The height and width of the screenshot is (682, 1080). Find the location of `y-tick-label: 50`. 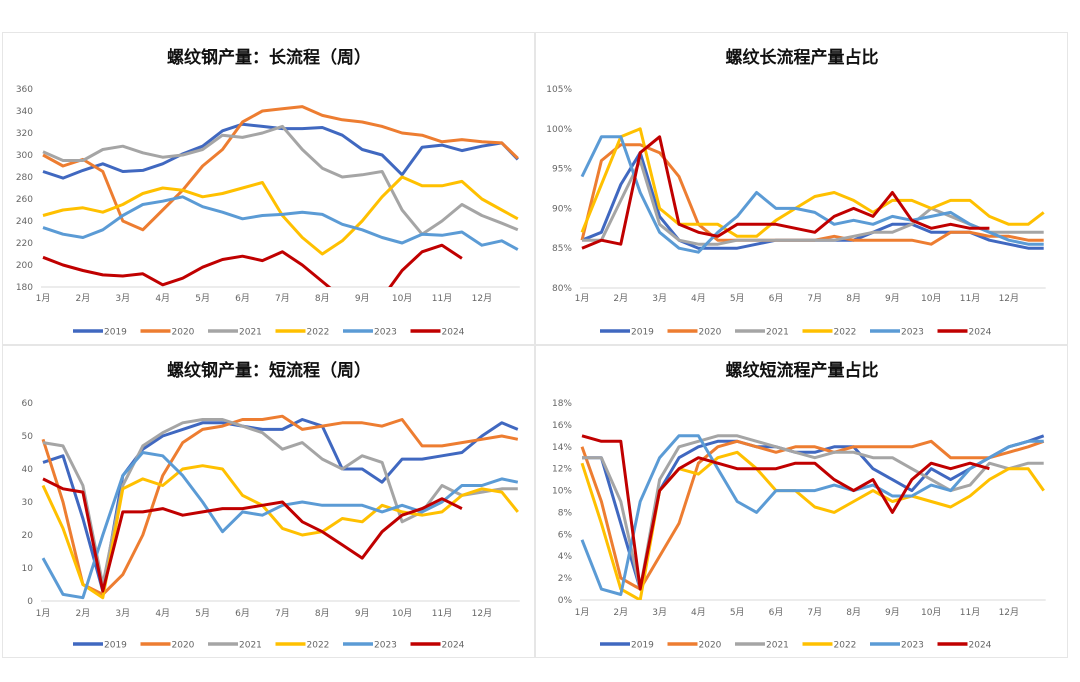

y-tick-label: 50 is located at coordinates (28, 437).